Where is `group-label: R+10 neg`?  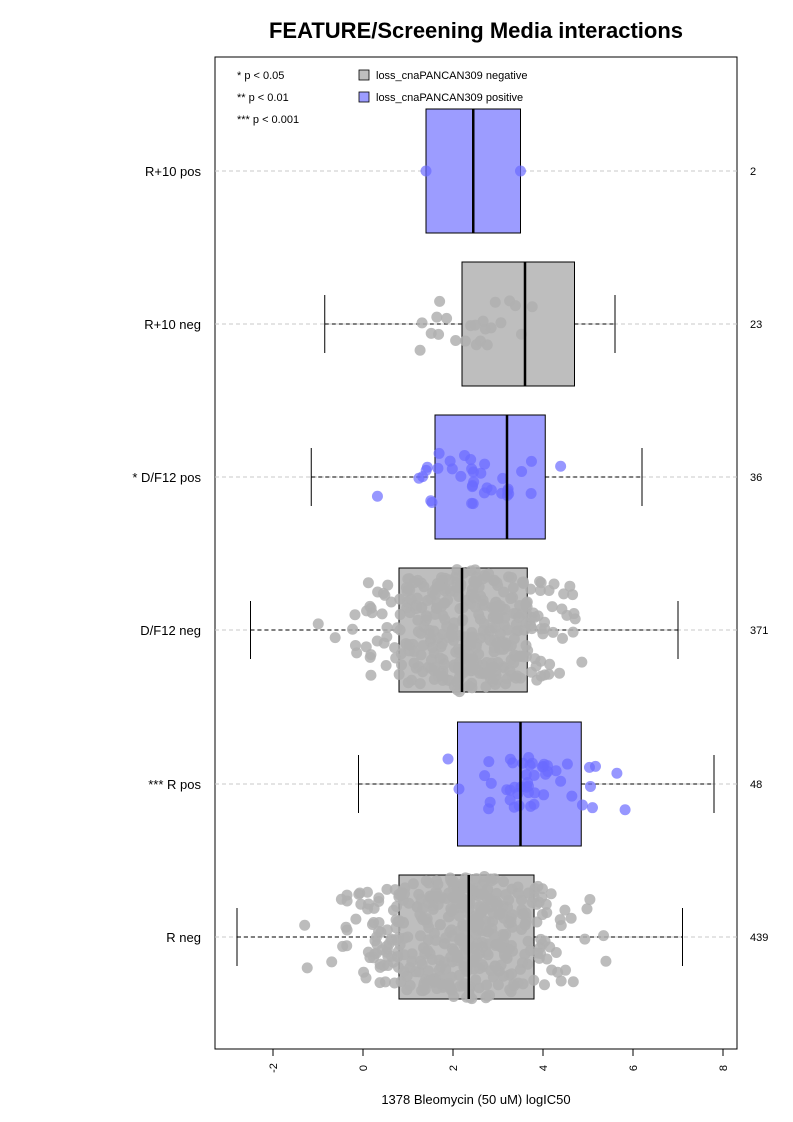
group-label: R+10 neg is located at coordinates (172, 324).